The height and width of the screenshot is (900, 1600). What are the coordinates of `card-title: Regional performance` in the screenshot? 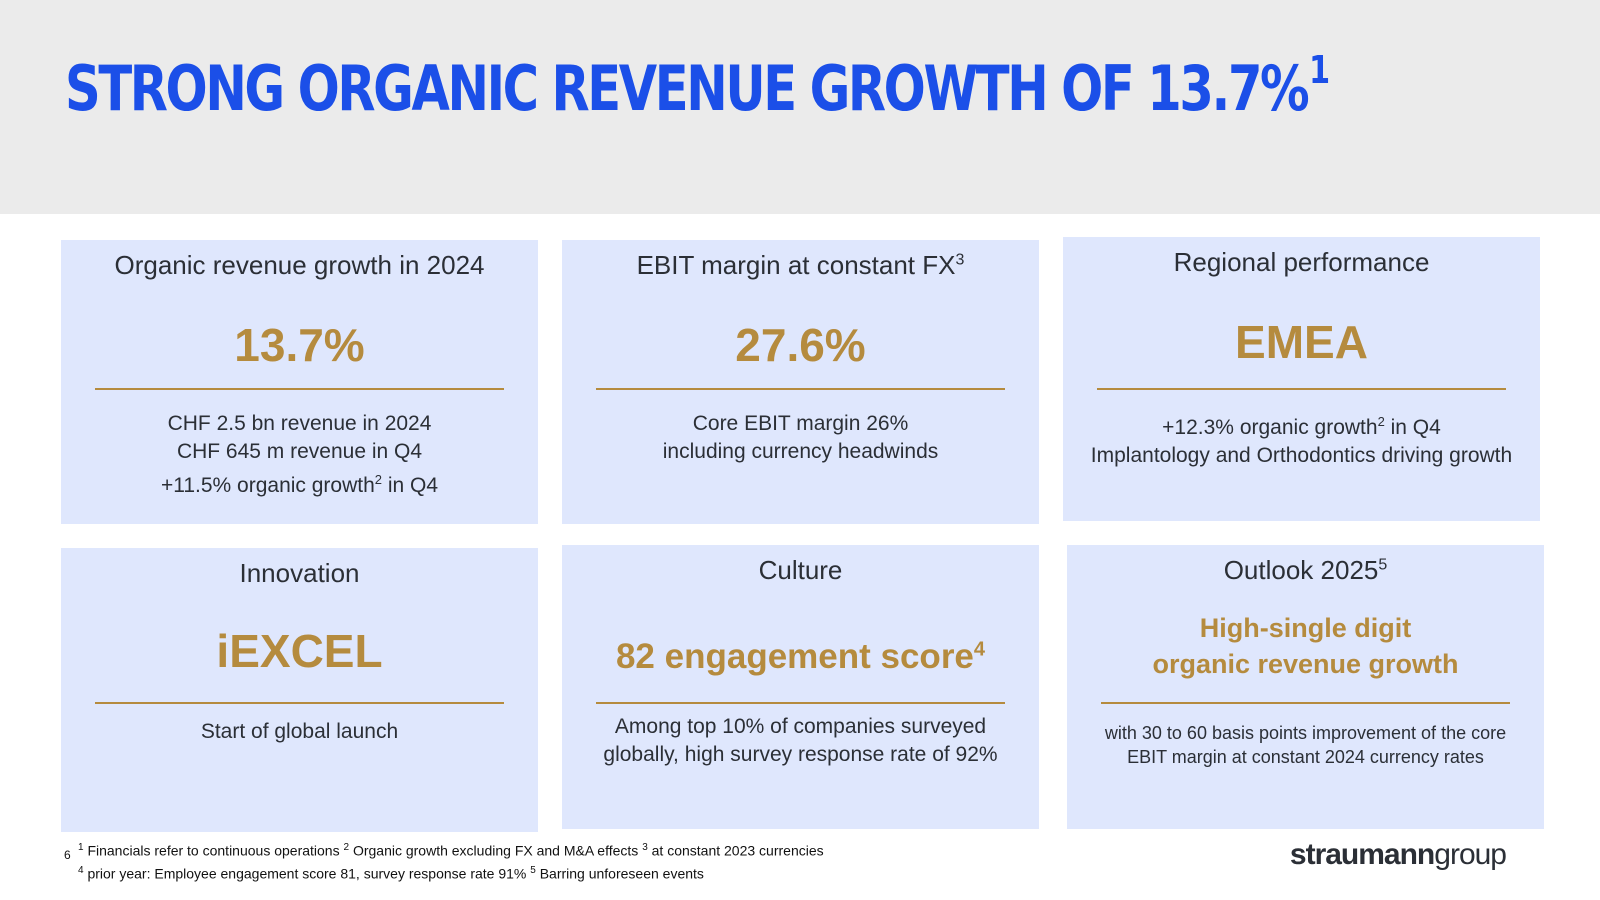 It's located at (1301, 262).